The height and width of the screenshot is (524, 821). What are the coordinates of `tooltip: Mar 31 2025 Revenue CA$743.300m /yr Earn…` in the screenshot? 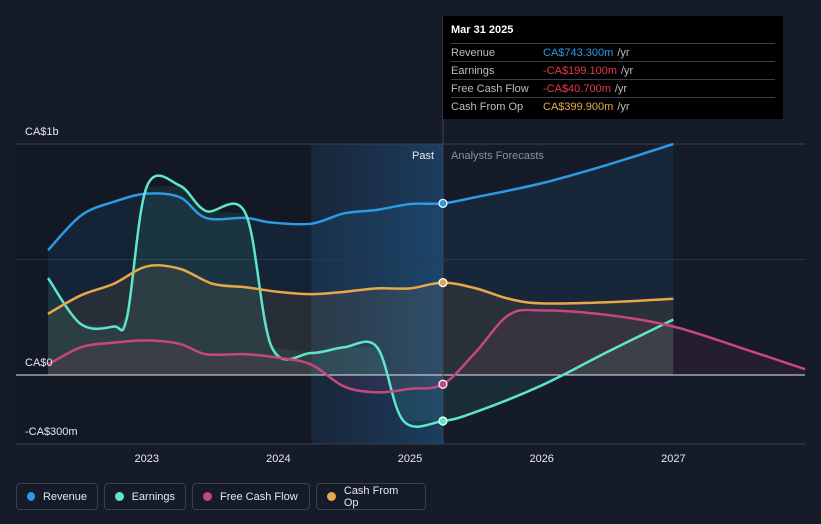 It's located at (613, 67).